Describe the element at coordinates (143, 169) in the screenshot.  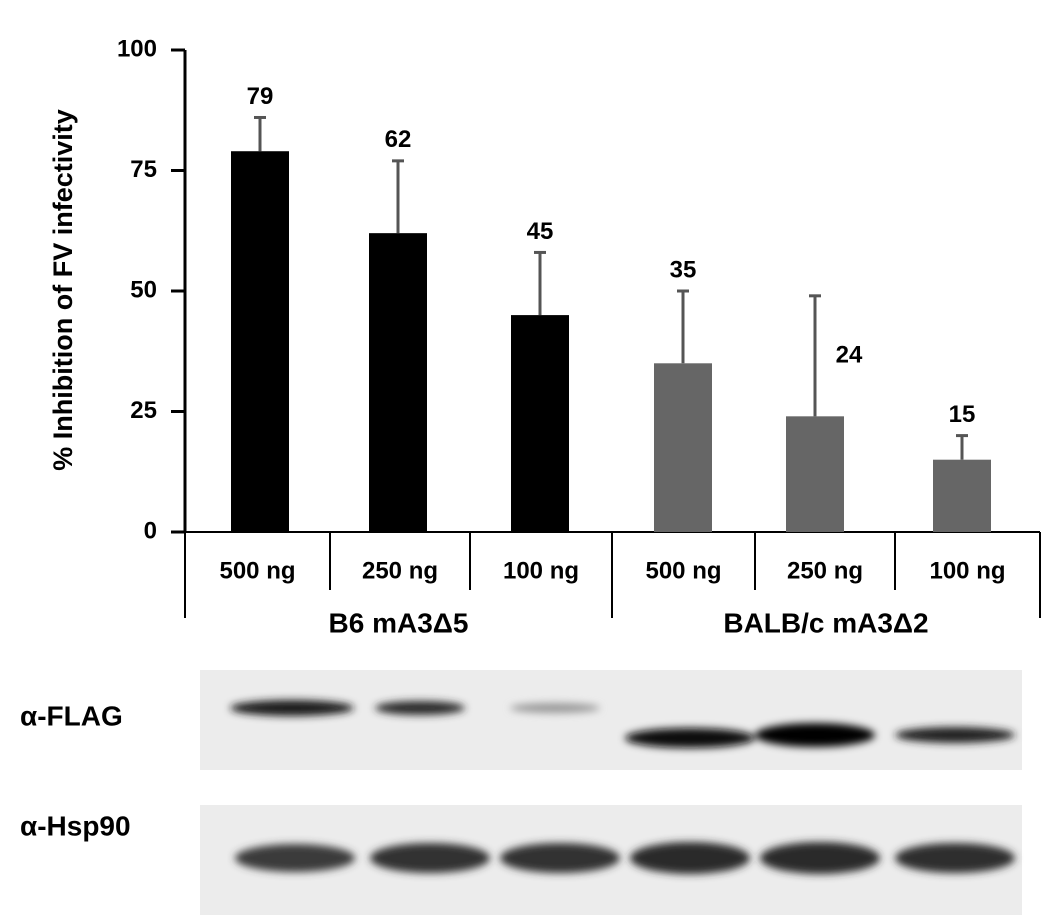
I see `y-tick-label: 75` at that location.